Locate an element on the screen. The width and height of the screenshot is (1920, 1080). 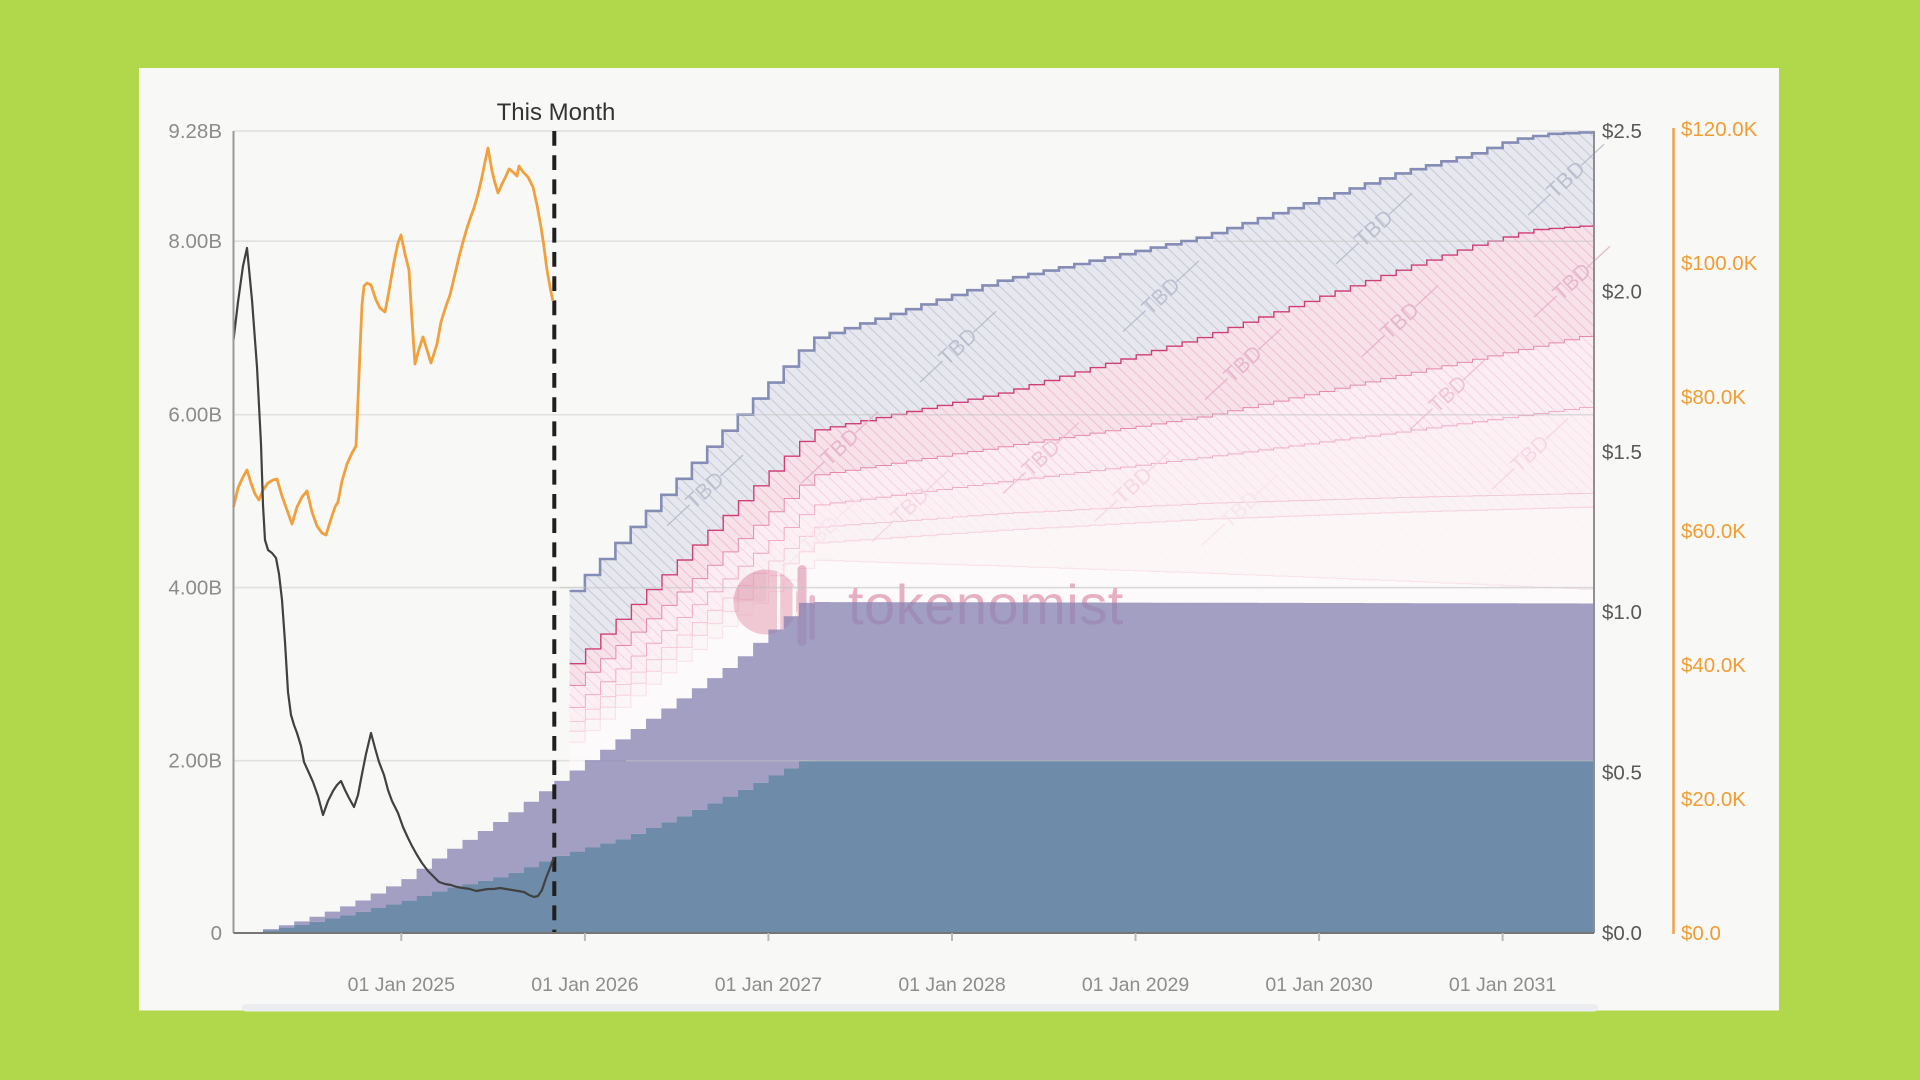
svg-text: $1.0 is located at coordinates (1622, 612).